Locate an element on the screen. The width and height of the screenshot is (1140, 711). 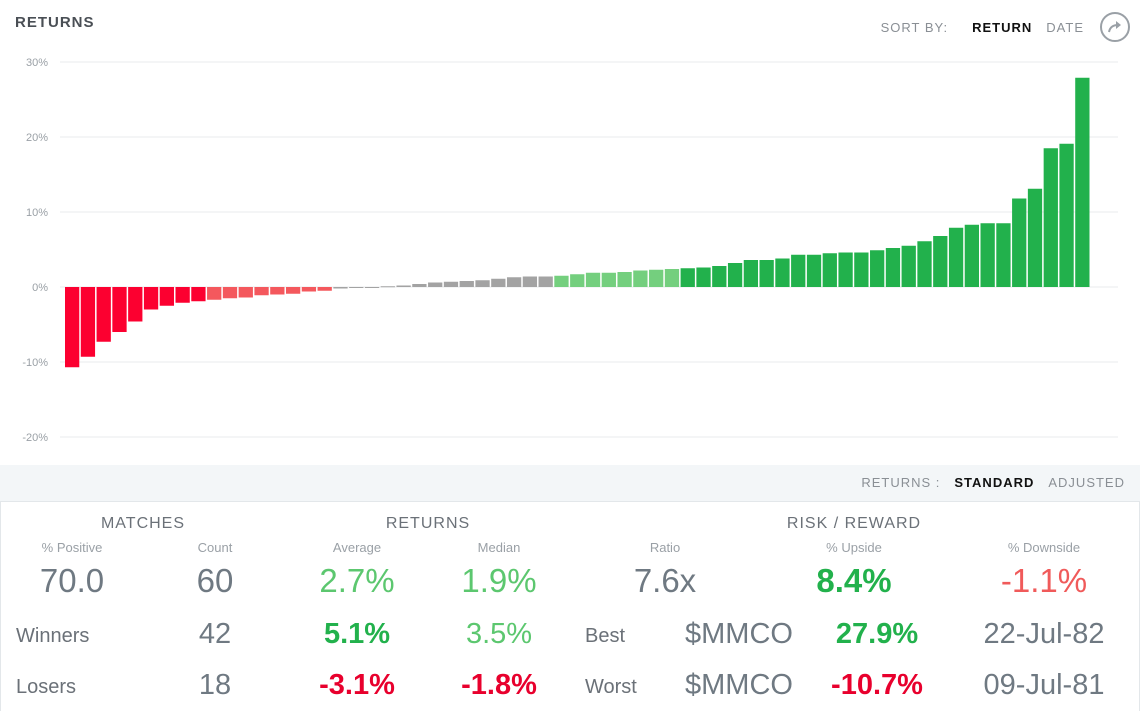
upside-label: % Upside is located at coordinates (854, 547).